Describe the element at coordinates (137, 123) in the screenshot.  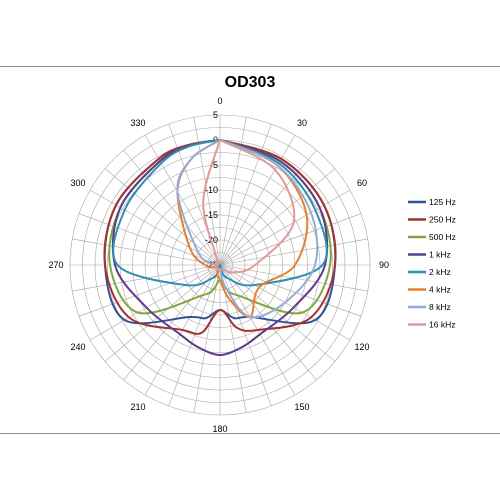
I see `angle-tick-label: 330` at that location.